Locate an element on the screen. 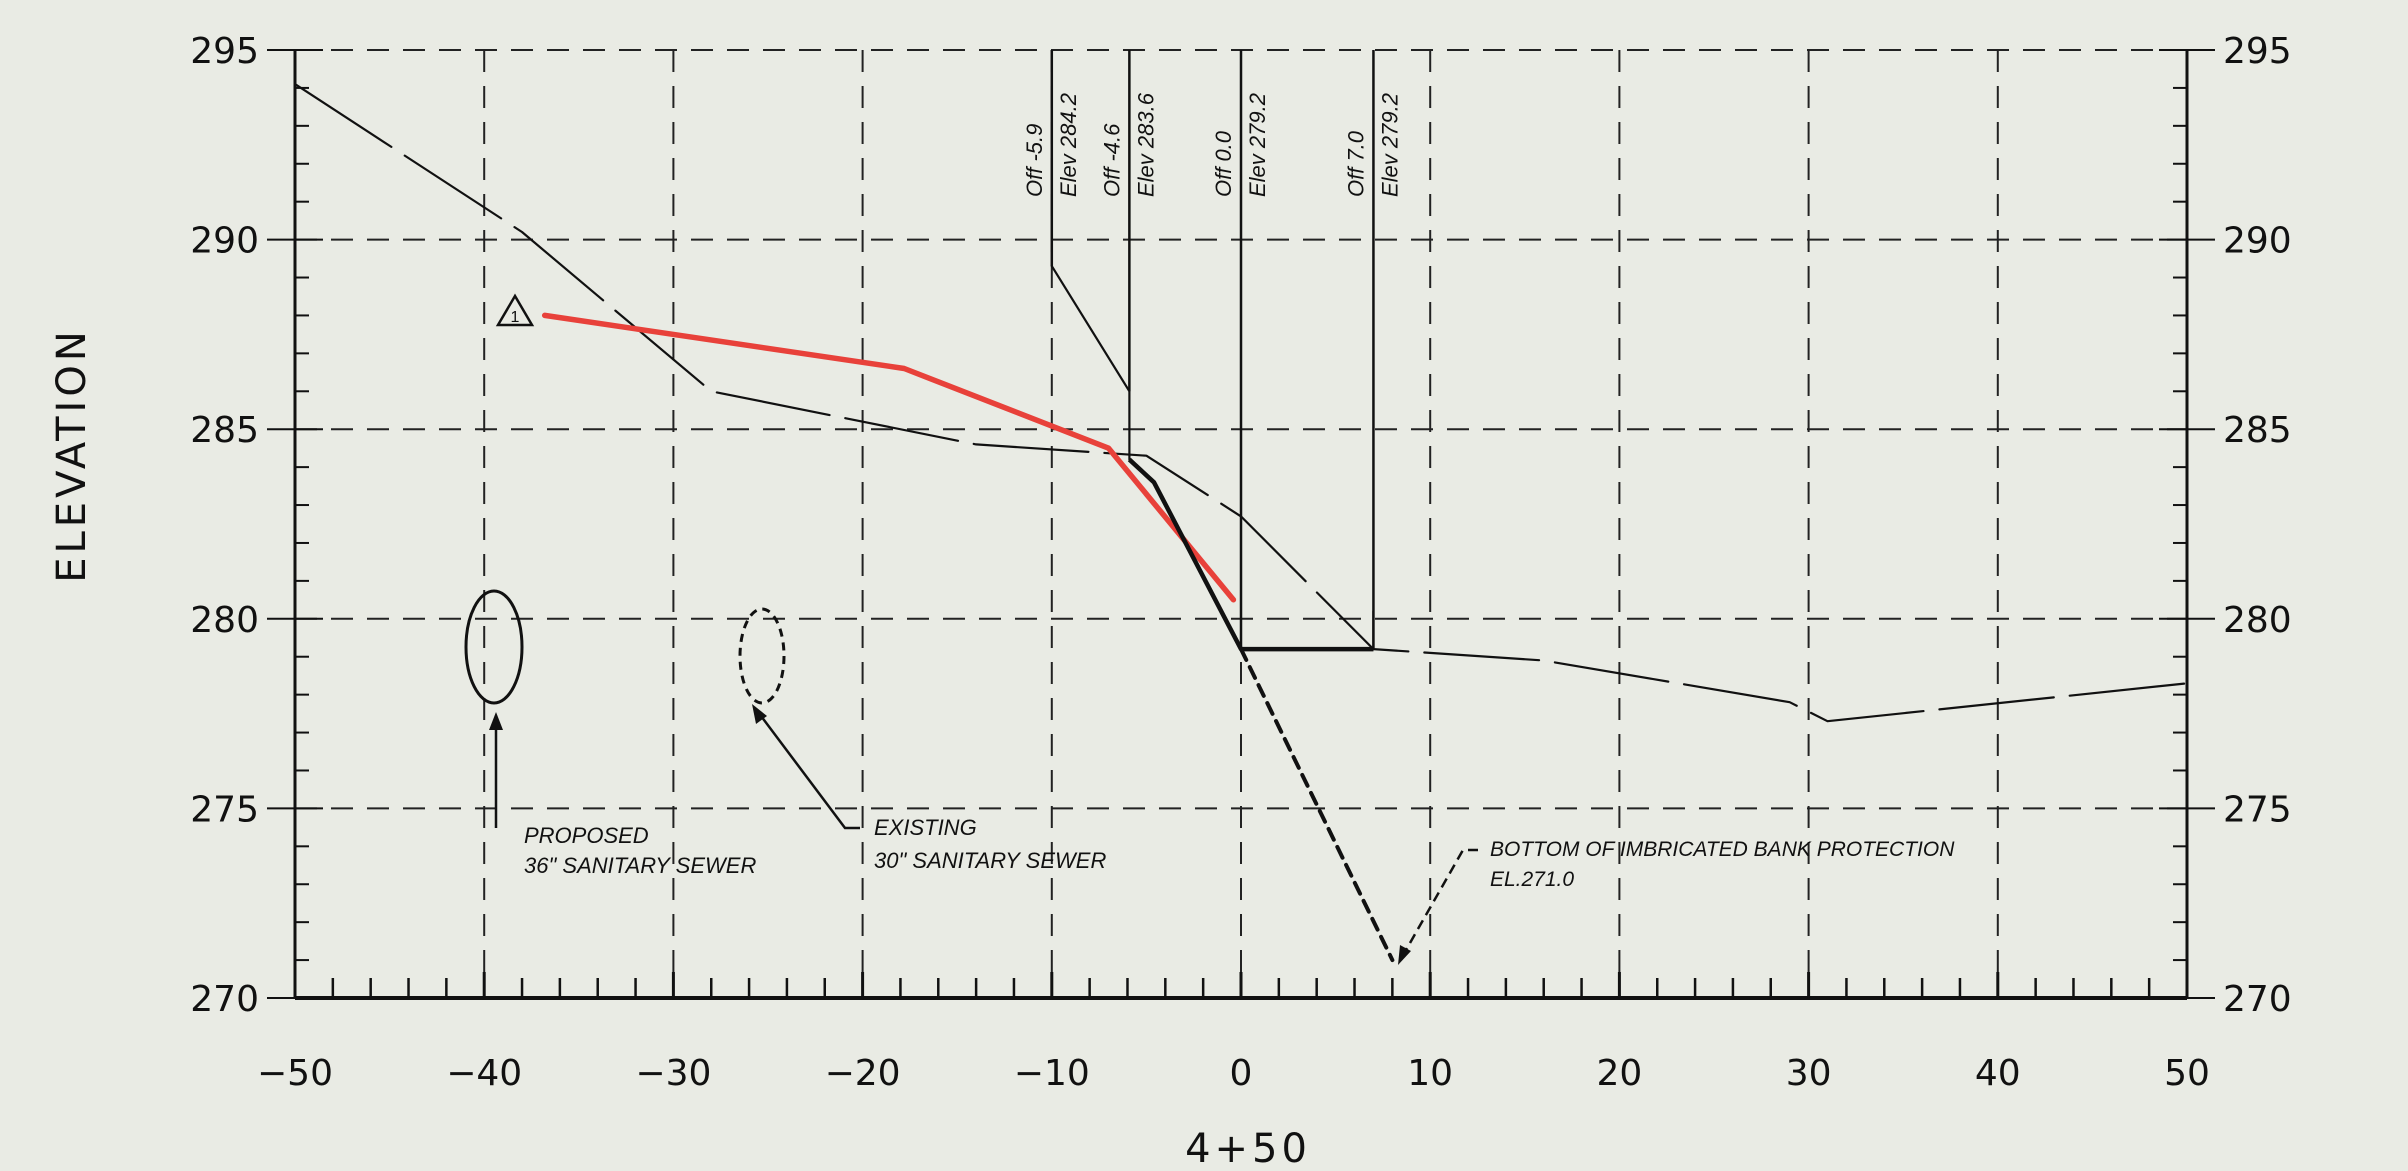 Image resolution: width=2408 pixels, height=1171 pixels. bank-label-line2: EL.271.0 is located at coordinates (1532, 879).